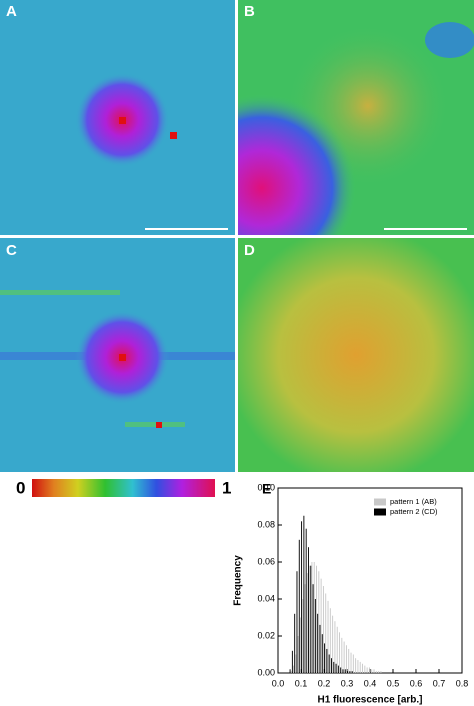 The width and height of the screenshot is (474, 706). What do you see at coordinates (370, 683) in the screenshot?
I see `x-tick-label: 0.4` at bounding box center [370, 683].